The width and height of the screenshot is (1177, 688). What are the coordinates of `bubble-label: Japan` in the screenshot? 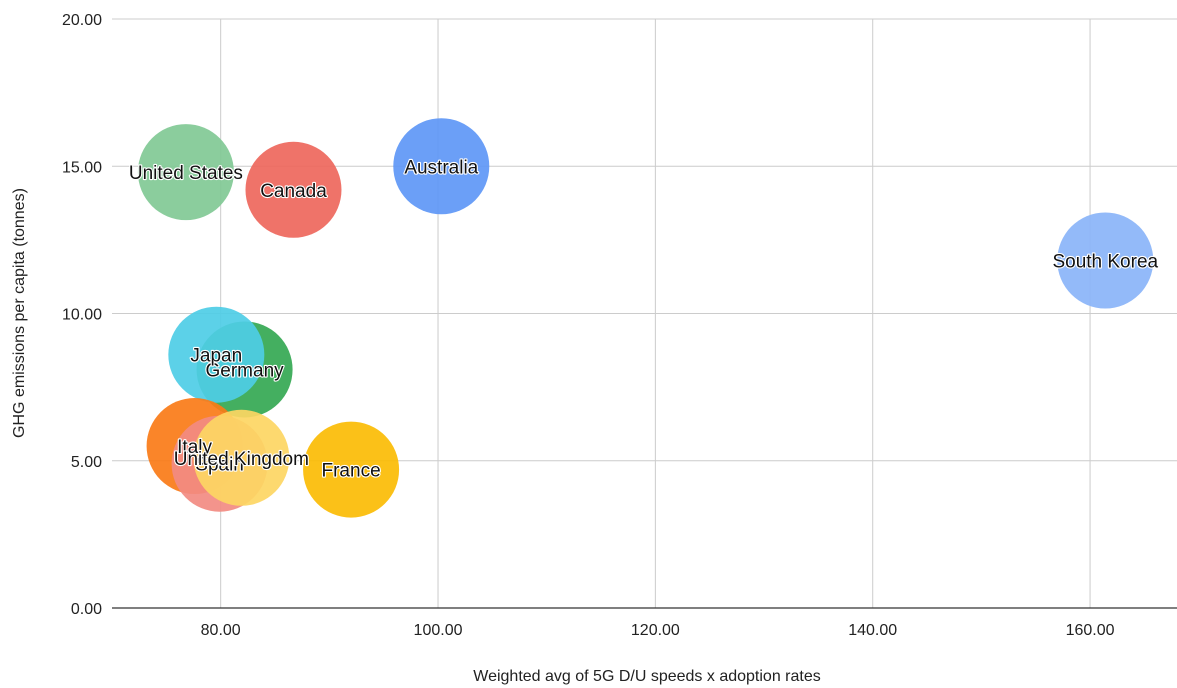 It's located at (216, 356).